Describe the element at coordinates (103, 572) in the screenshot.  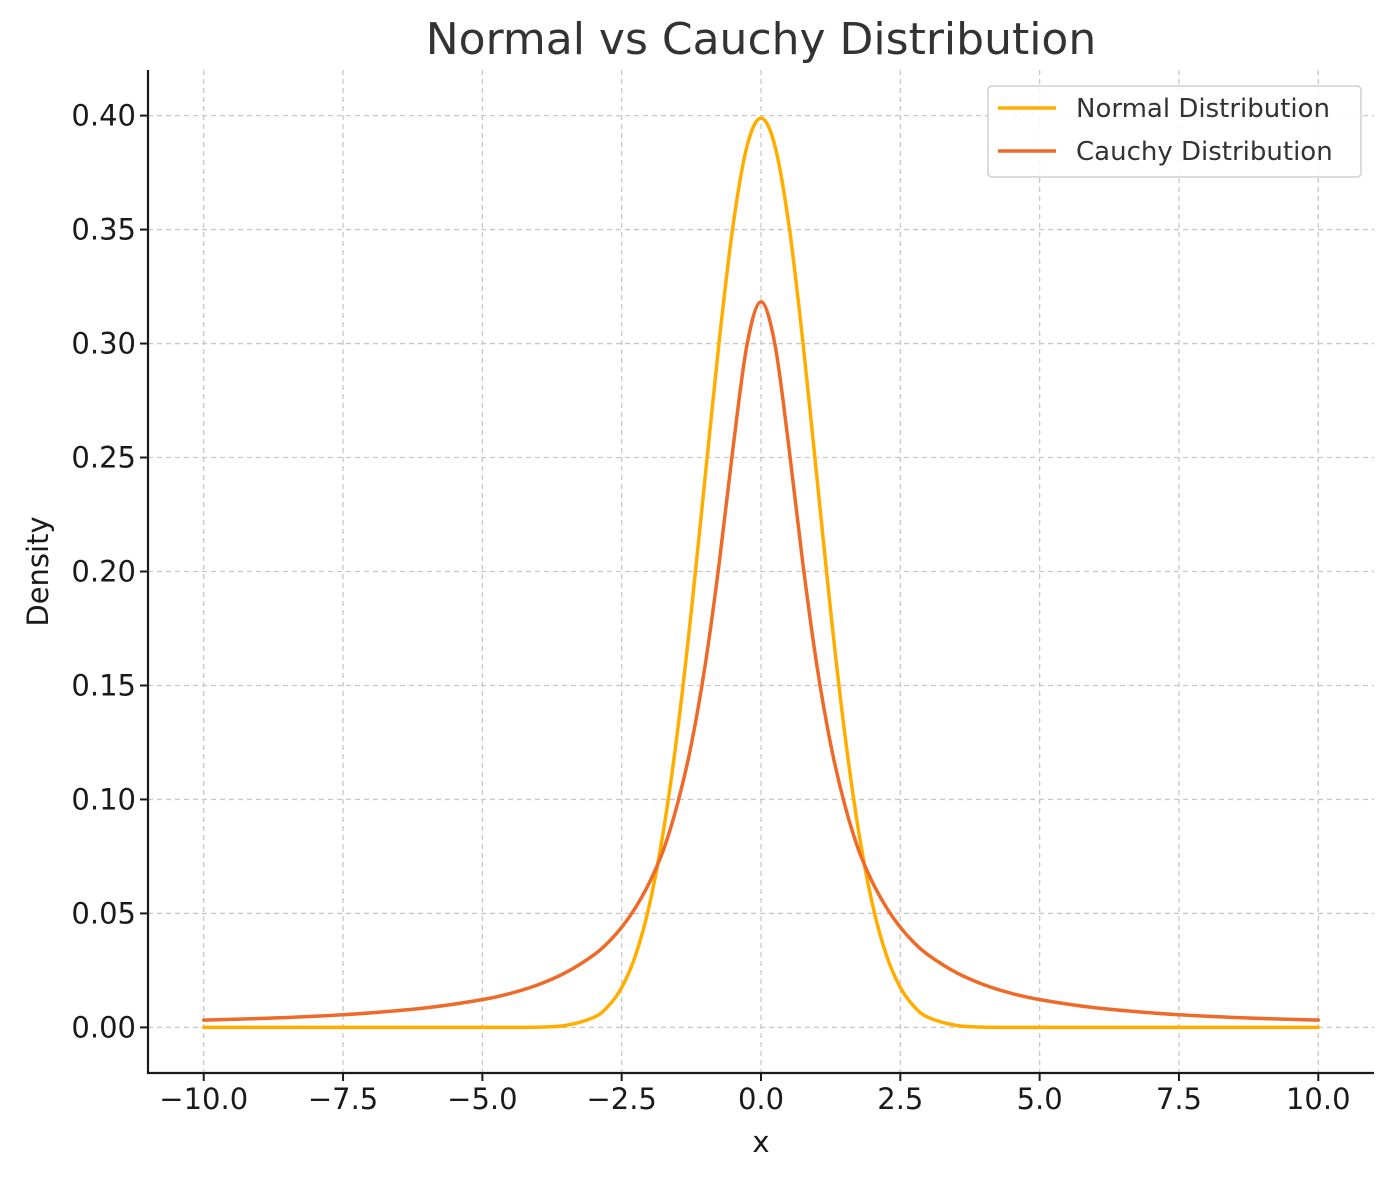
I see `y-tick-label: 0.20` at that location.